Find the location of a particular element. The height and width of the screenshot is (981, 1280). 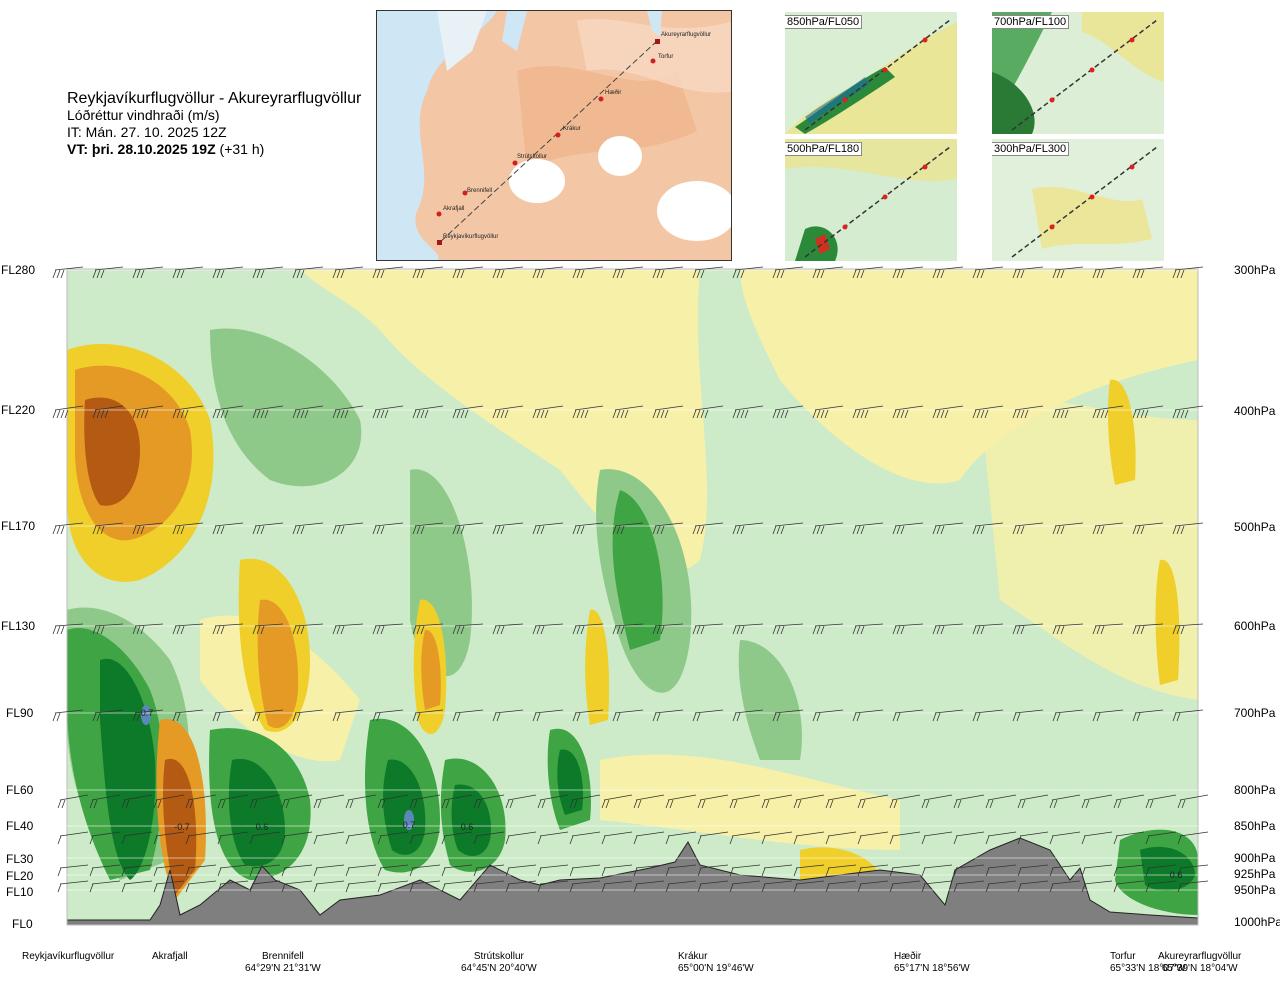

location-akureyri: Akureyrarflugvöllur 65°39'N 18°04'W is located at coordinates (1199, 963).